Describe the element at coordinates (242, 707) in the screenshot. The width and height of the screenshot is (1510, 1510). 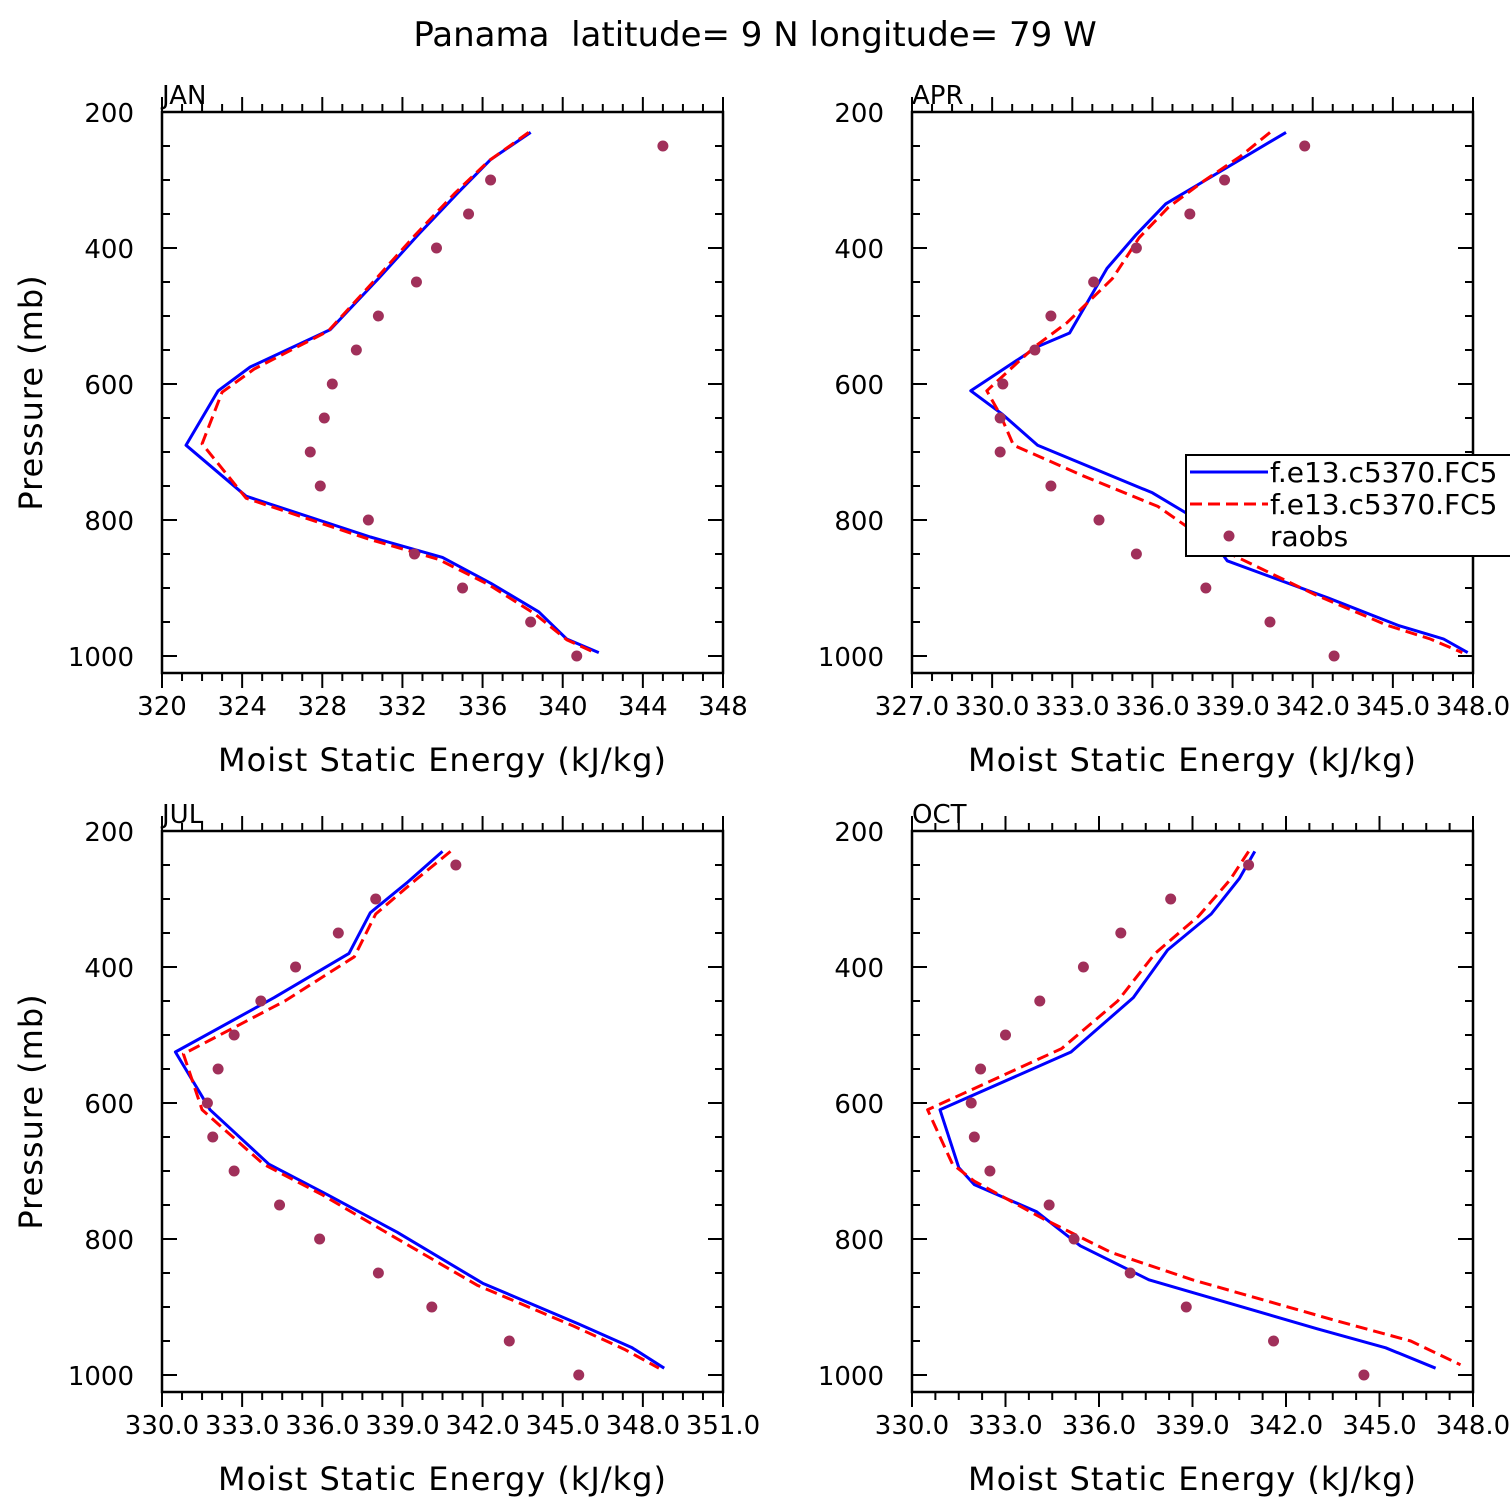
I see `x-tick-label: 324` at that location.